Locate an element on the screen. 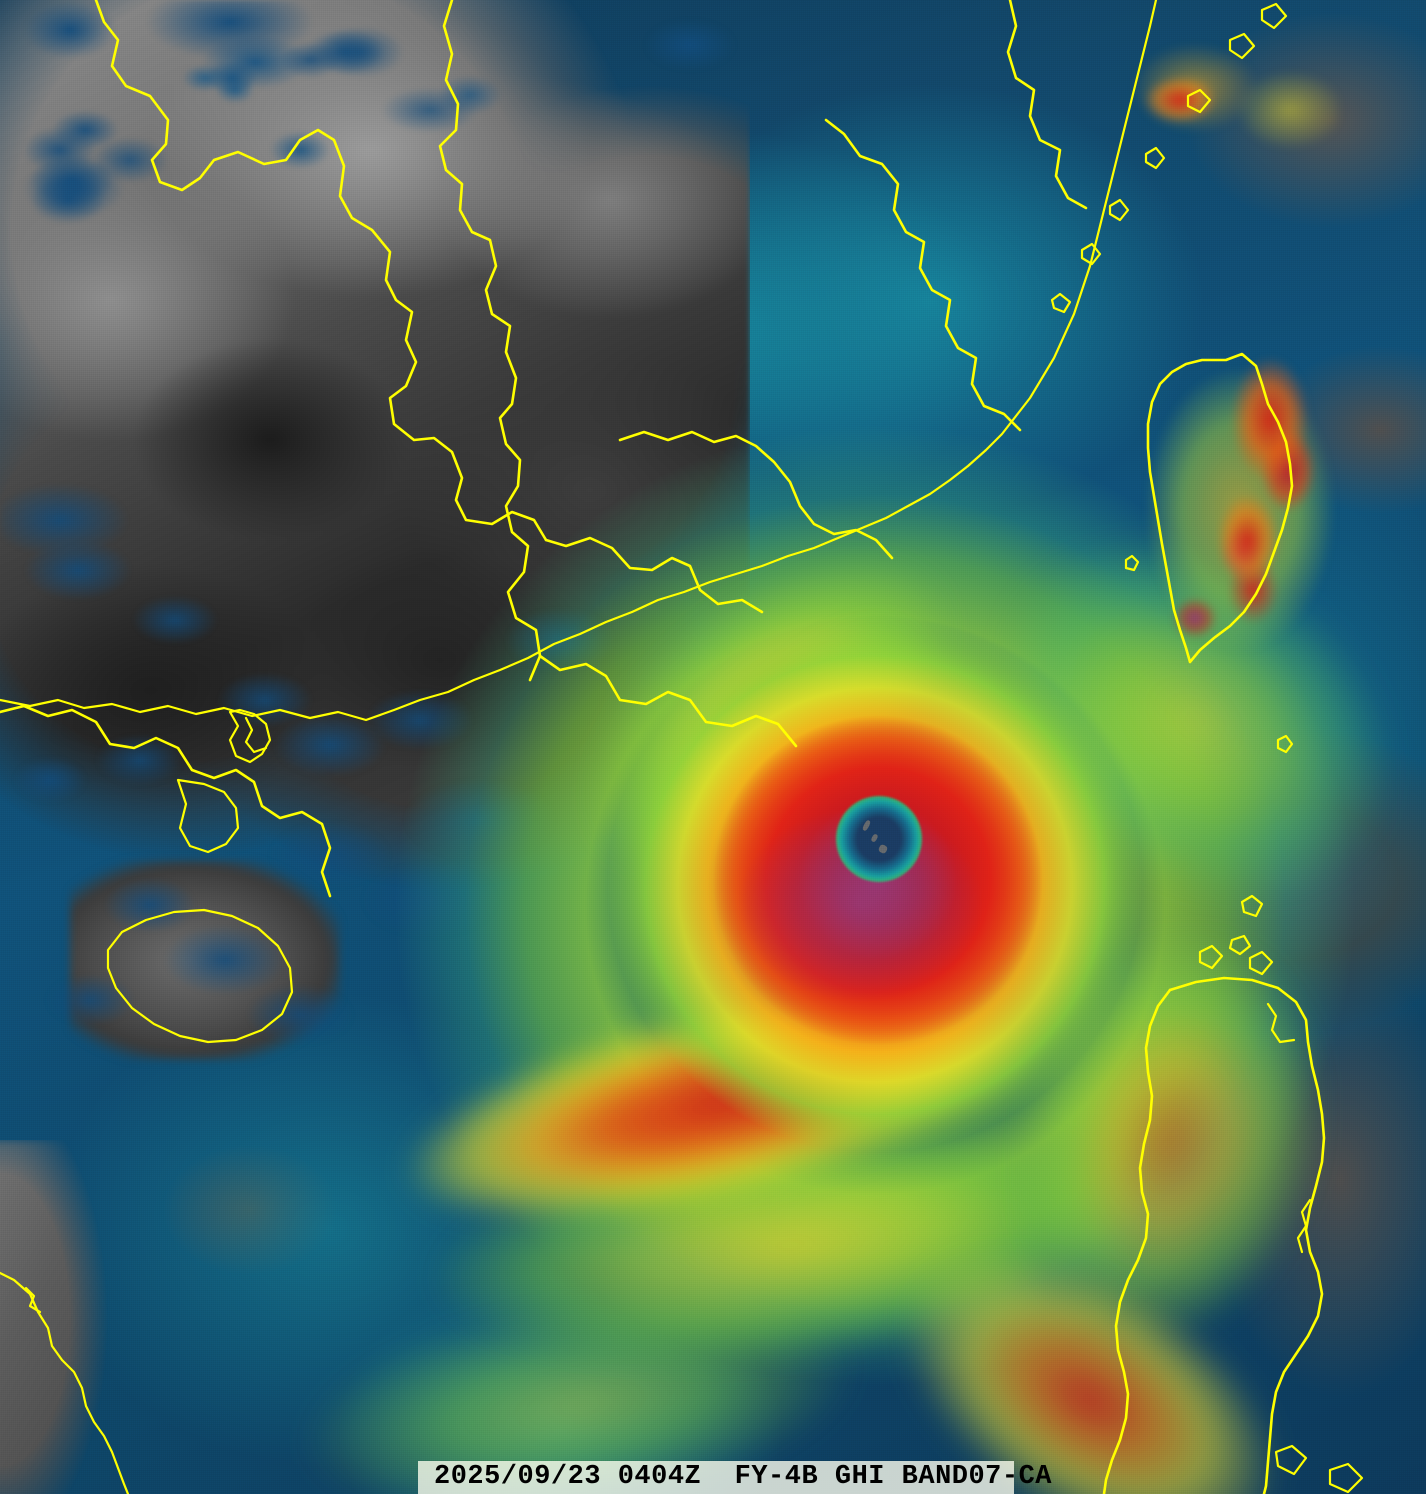  coastline-taiwan-island is located at coordinates (1220, 508).